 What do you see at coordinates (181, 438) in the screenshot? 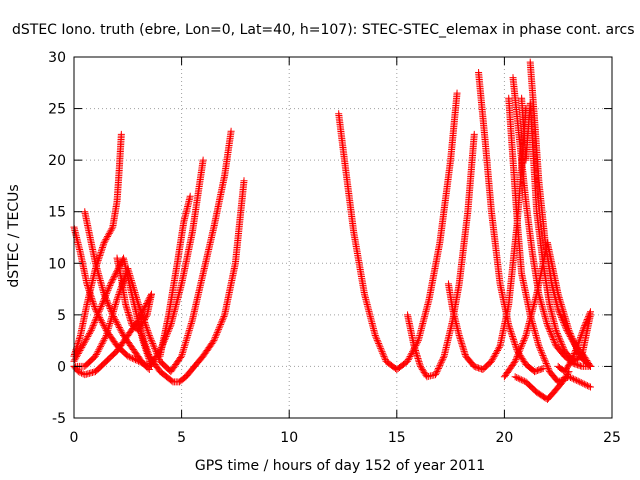
I see `x-tick-label: 5` at bounding box center [181, 438].